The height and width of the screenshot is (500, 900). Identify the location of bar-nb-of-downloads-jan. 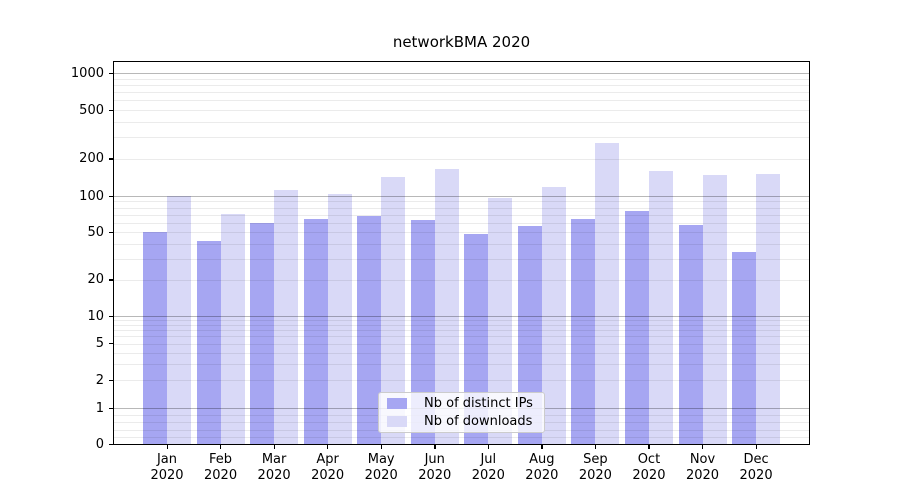
(179, 320).